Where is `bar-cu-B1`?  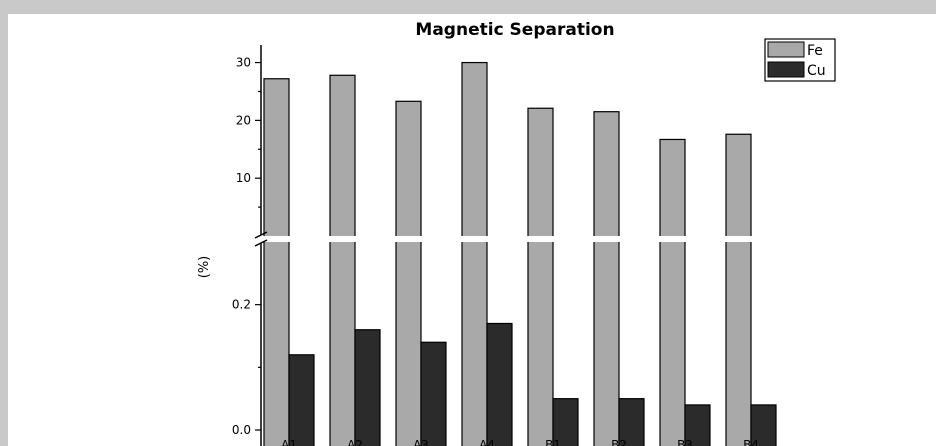 bar-cu-B1 is located at coordinates (565, 422).